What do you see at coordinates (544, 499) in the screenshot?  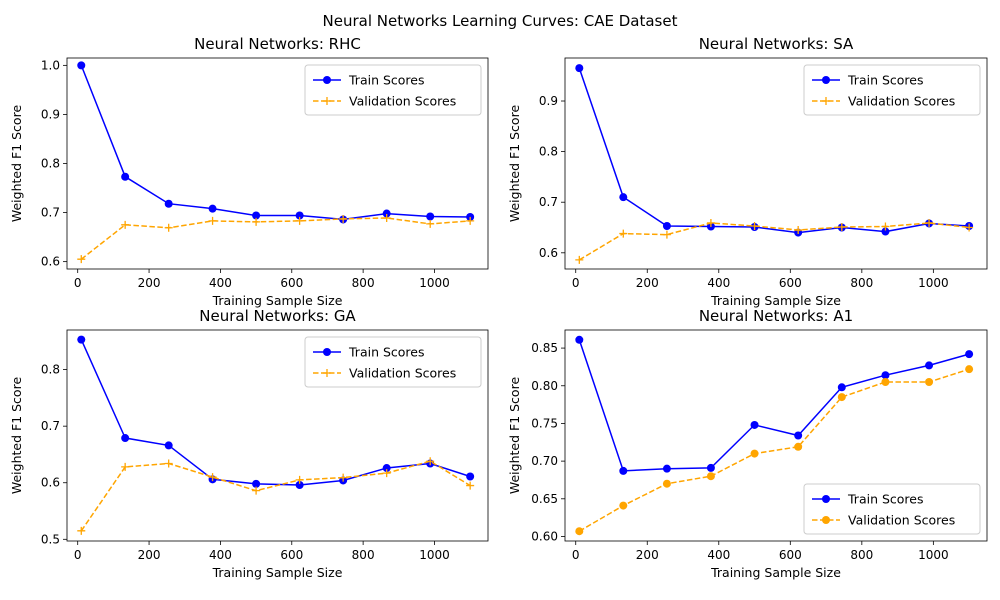 I see `y-tick-label: 0.65` at bounding box center [544, 499].